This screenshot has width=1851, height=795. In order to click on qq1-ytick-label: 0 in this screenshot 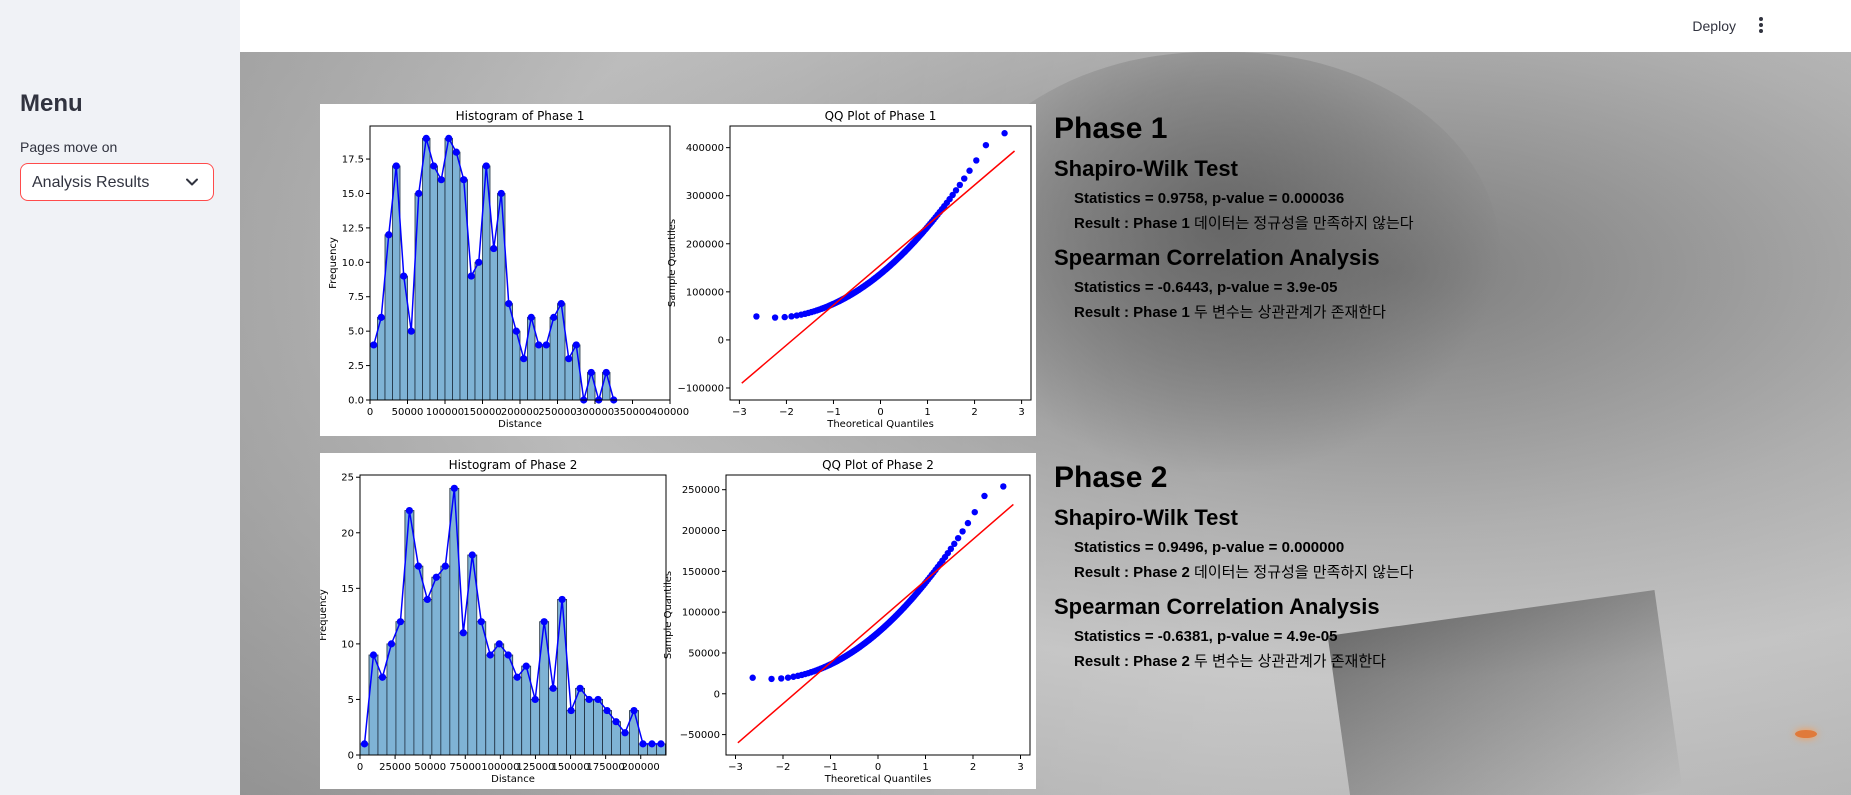, I will do `click(721, 340)`.